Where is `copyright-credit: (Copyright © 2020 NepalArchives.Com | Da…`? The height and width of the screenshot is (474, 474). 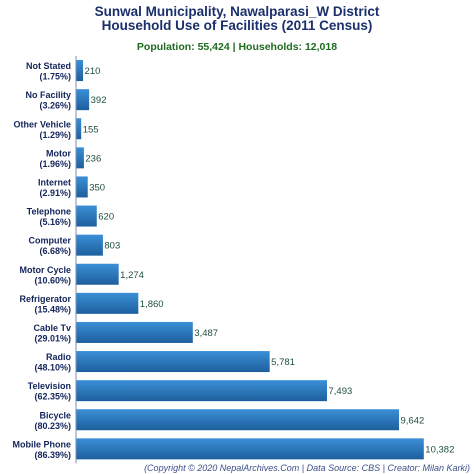
copyright-credit: (Copyright © 2020 NepalArchives.Com | Da… is located at coordinates (307, 468).